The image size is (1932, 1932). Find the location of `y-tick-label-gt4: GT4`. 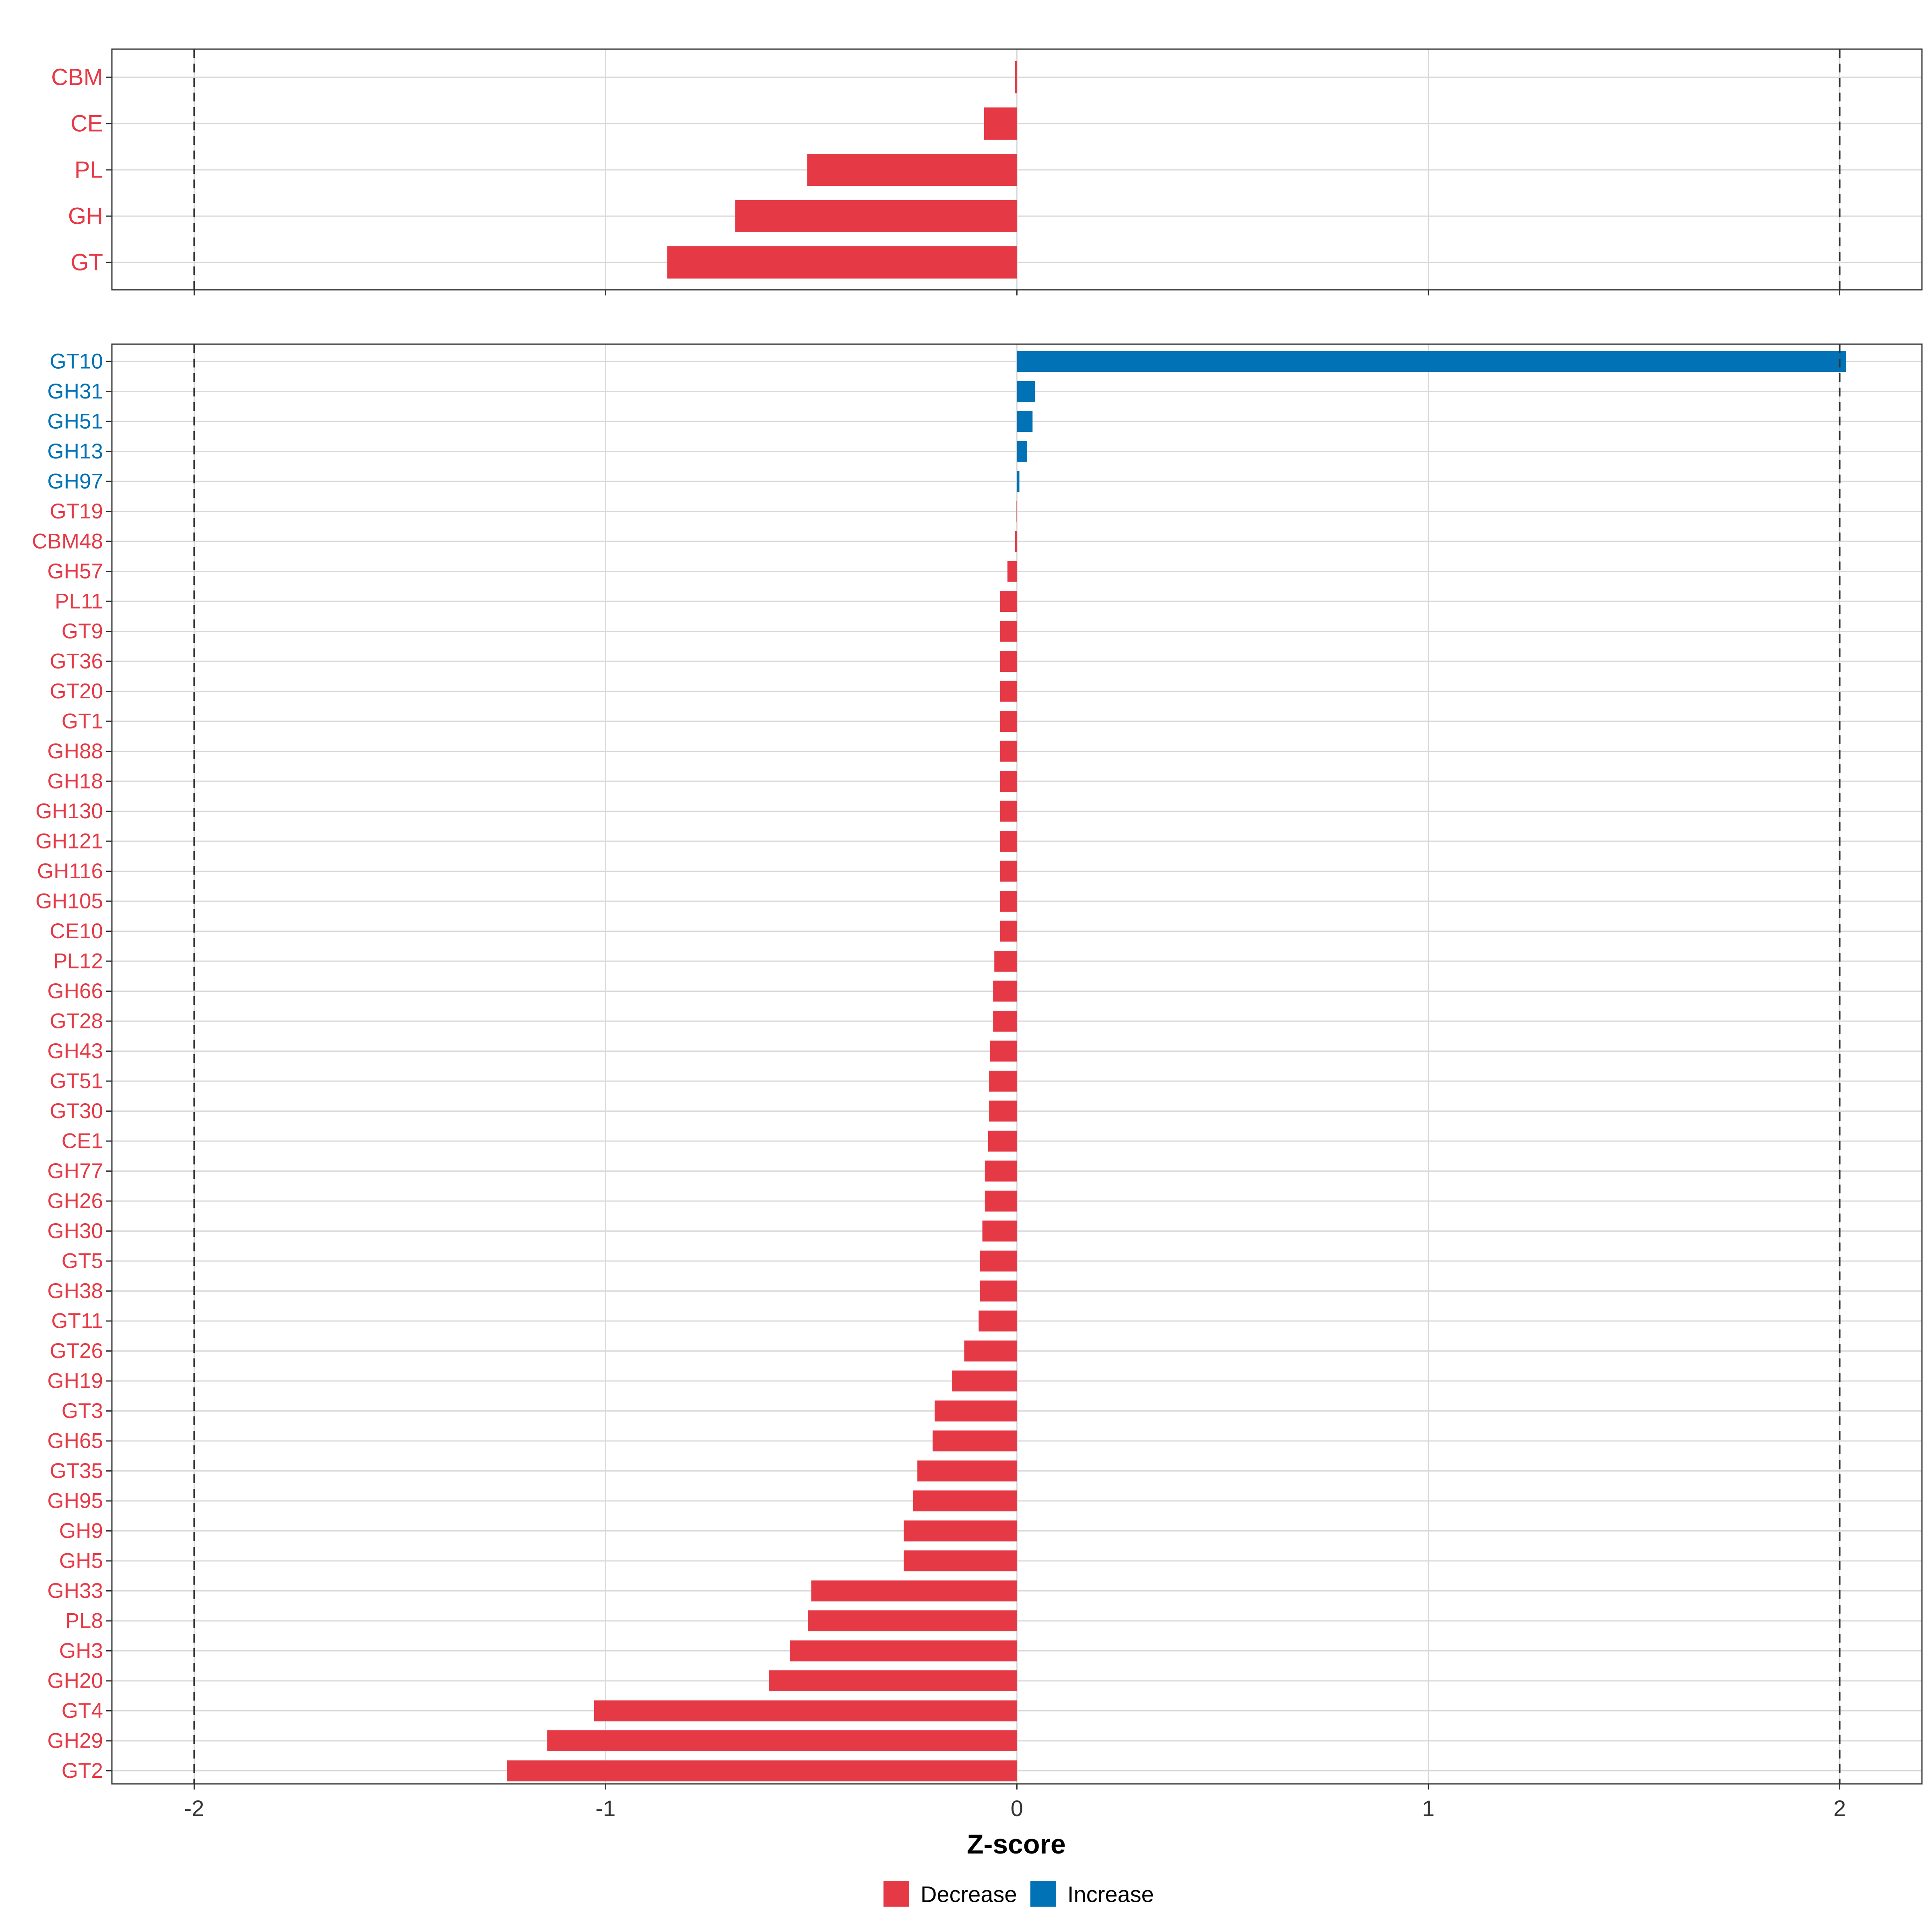

y-tick-label-gt4: GT4 is located at coordinates (82, 1711).